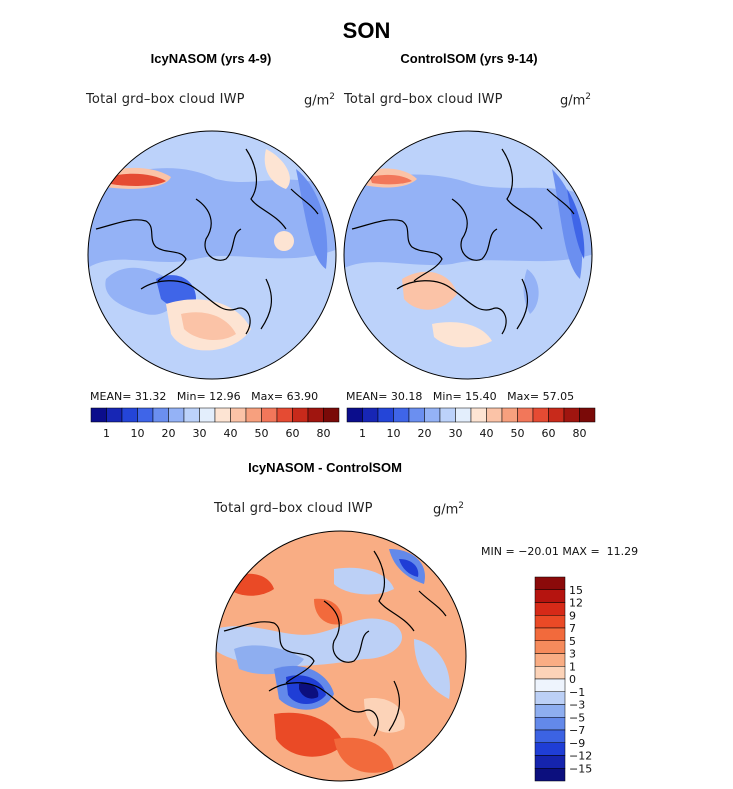 The width and height of the screenshot is (733, 789). I want to click on panel-1-units-base: g/m, so click(317, 101).